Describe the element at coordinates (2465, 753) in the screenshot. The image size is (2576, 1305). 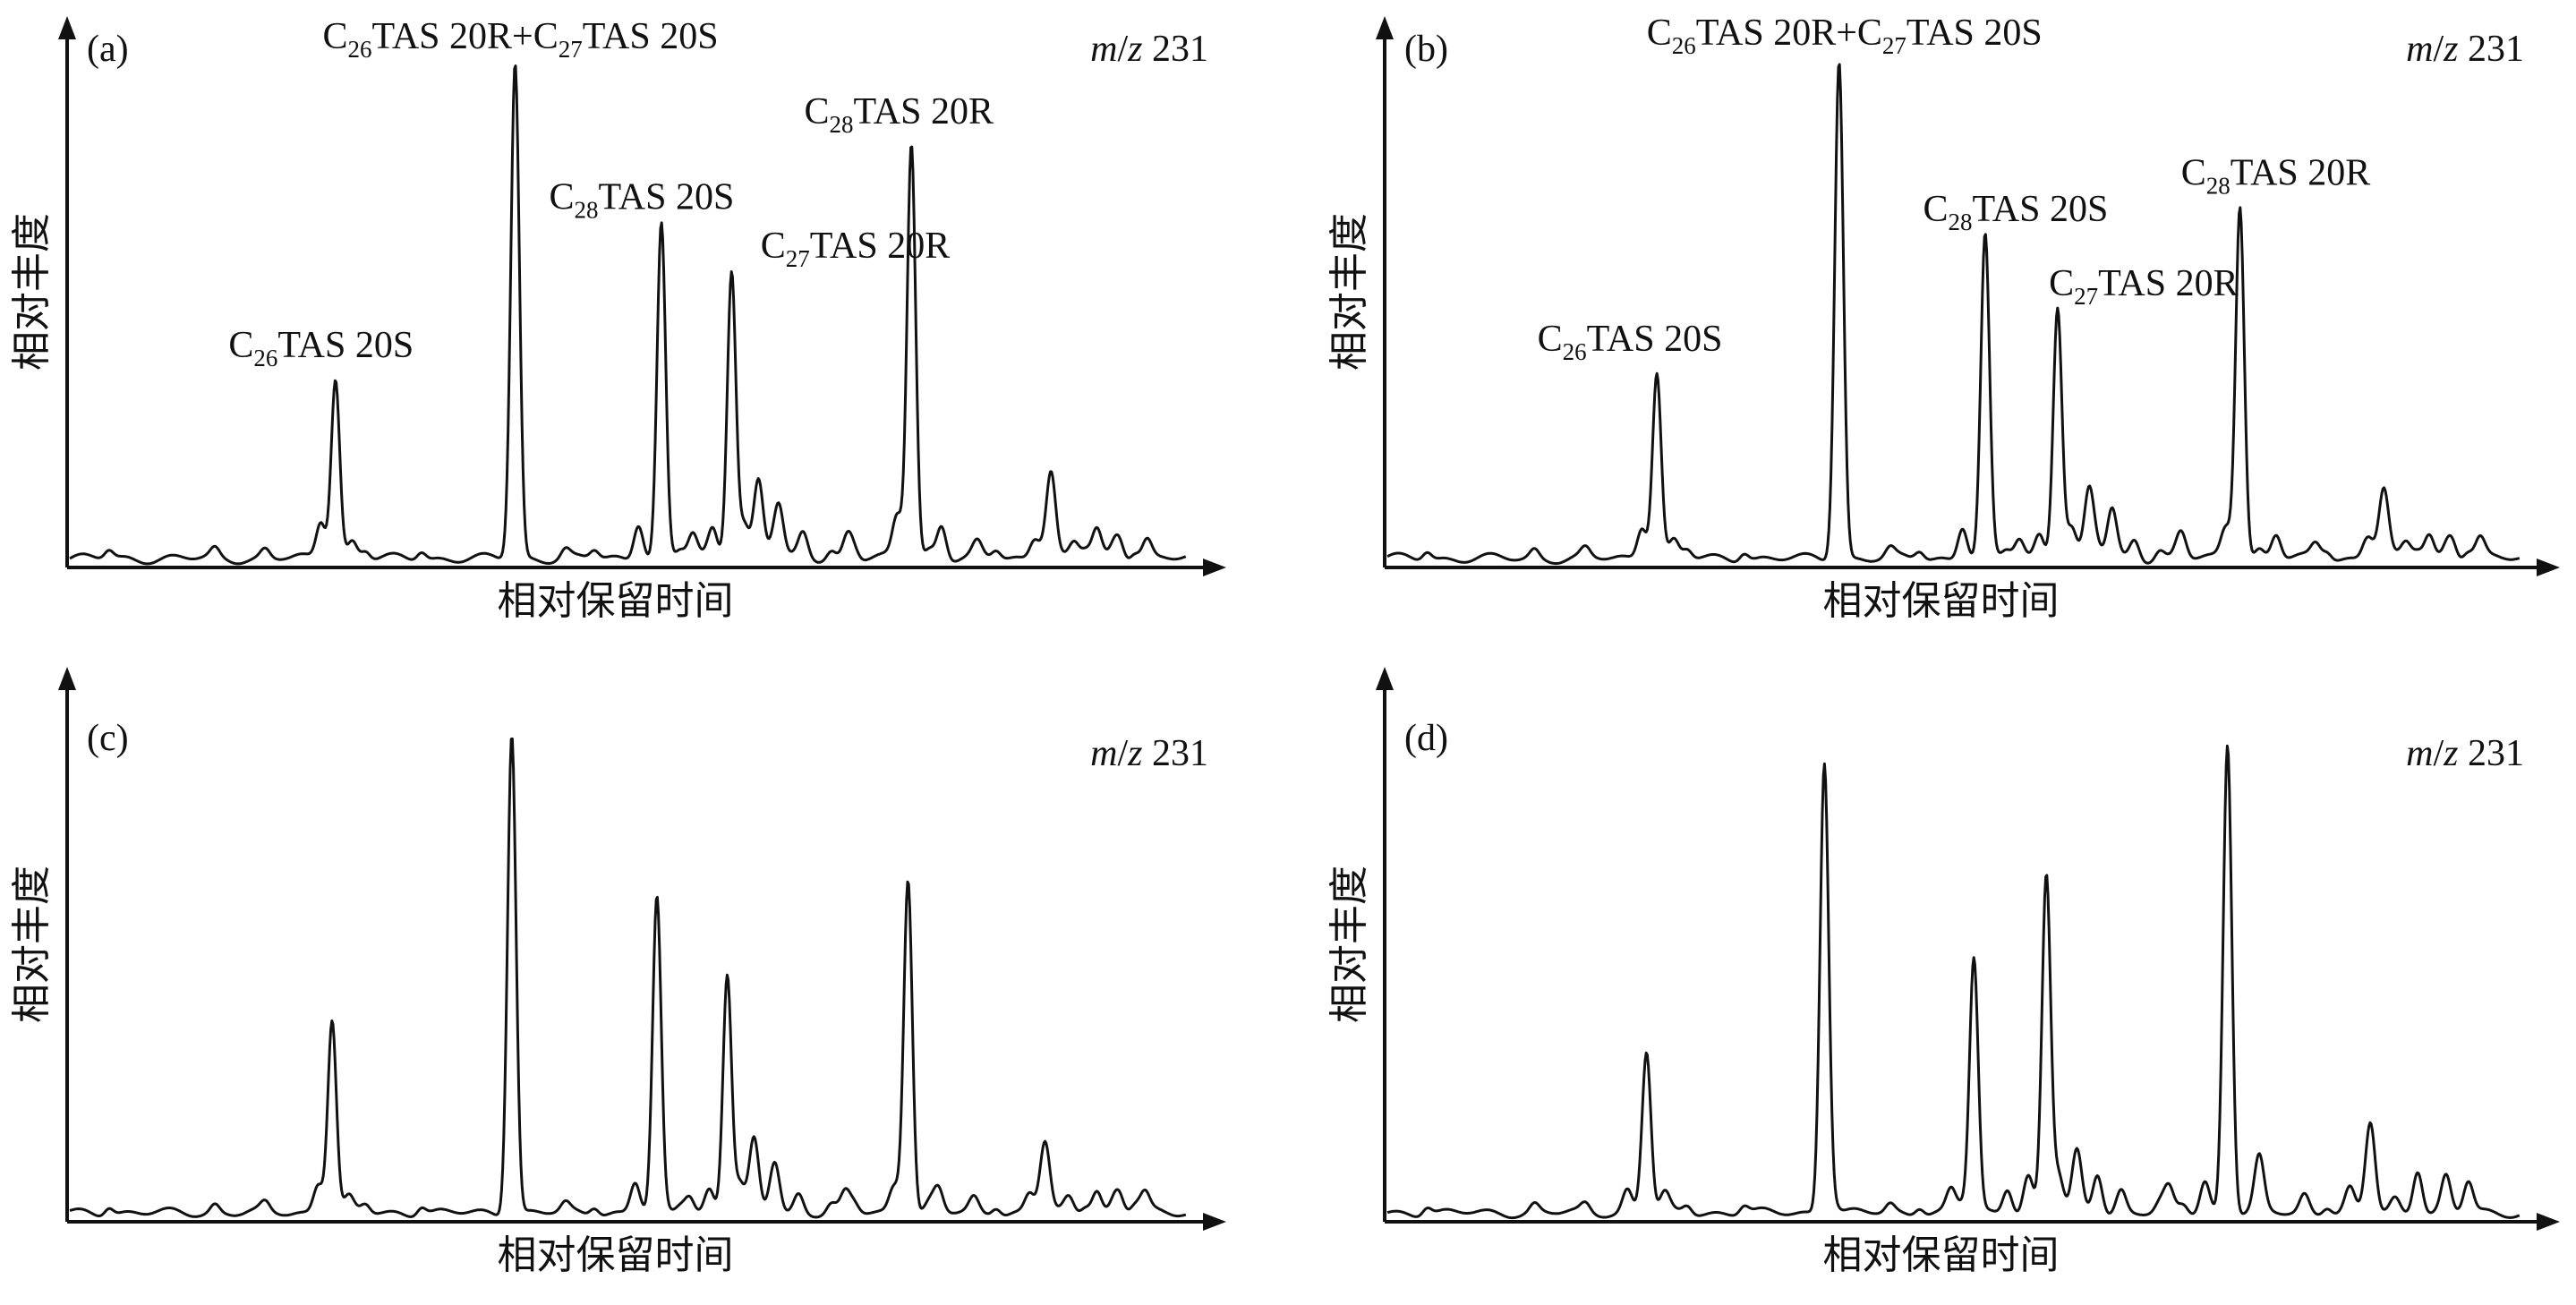
I see `ion-label-d: m/z 231` at that location.